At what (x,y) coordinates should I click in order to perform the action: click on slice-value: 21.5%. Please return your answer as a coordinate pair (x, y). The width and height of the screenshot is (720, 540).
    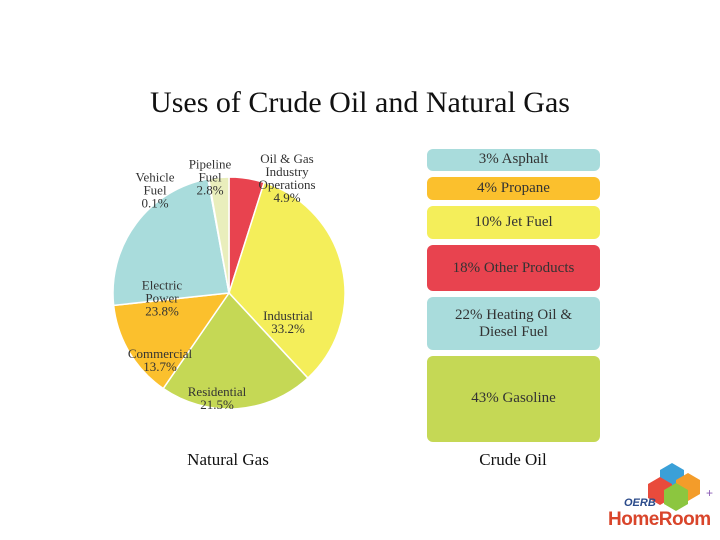
    Looking at the image, I should click on (217, 404).